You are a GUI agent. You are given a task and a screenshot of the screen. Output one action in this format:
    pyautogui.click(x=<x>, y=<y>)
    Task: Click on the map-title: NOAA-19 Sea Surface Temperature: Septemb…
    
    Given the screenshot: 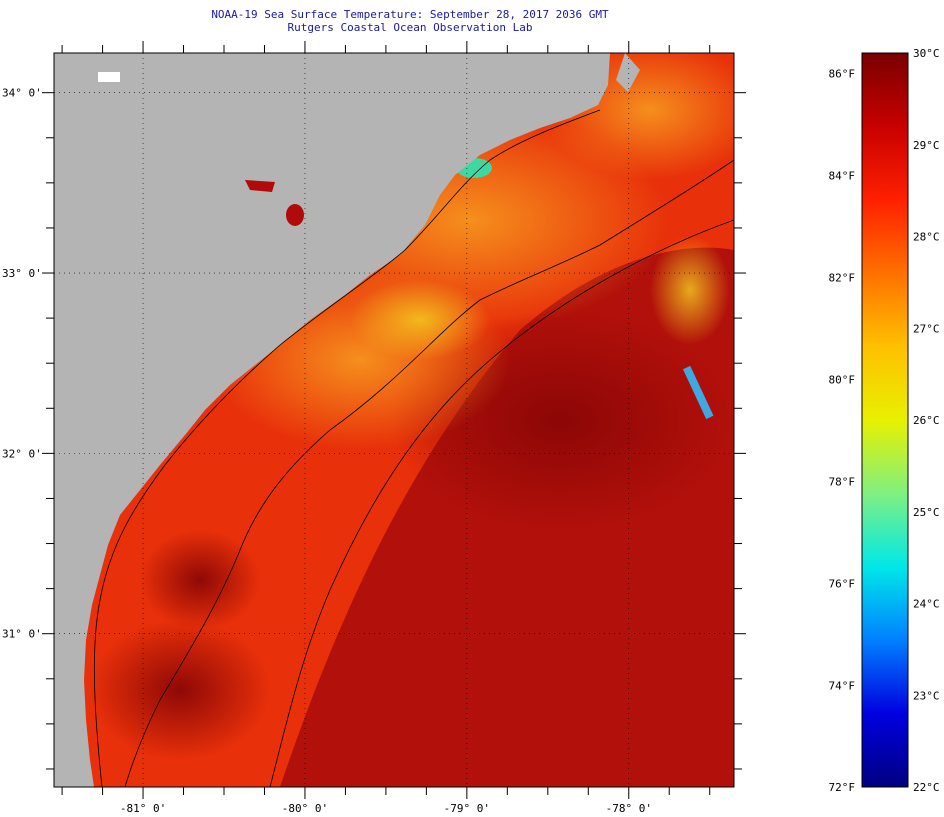 What is the action you would take?
    pyautogui.click(x=410, y=14)
    